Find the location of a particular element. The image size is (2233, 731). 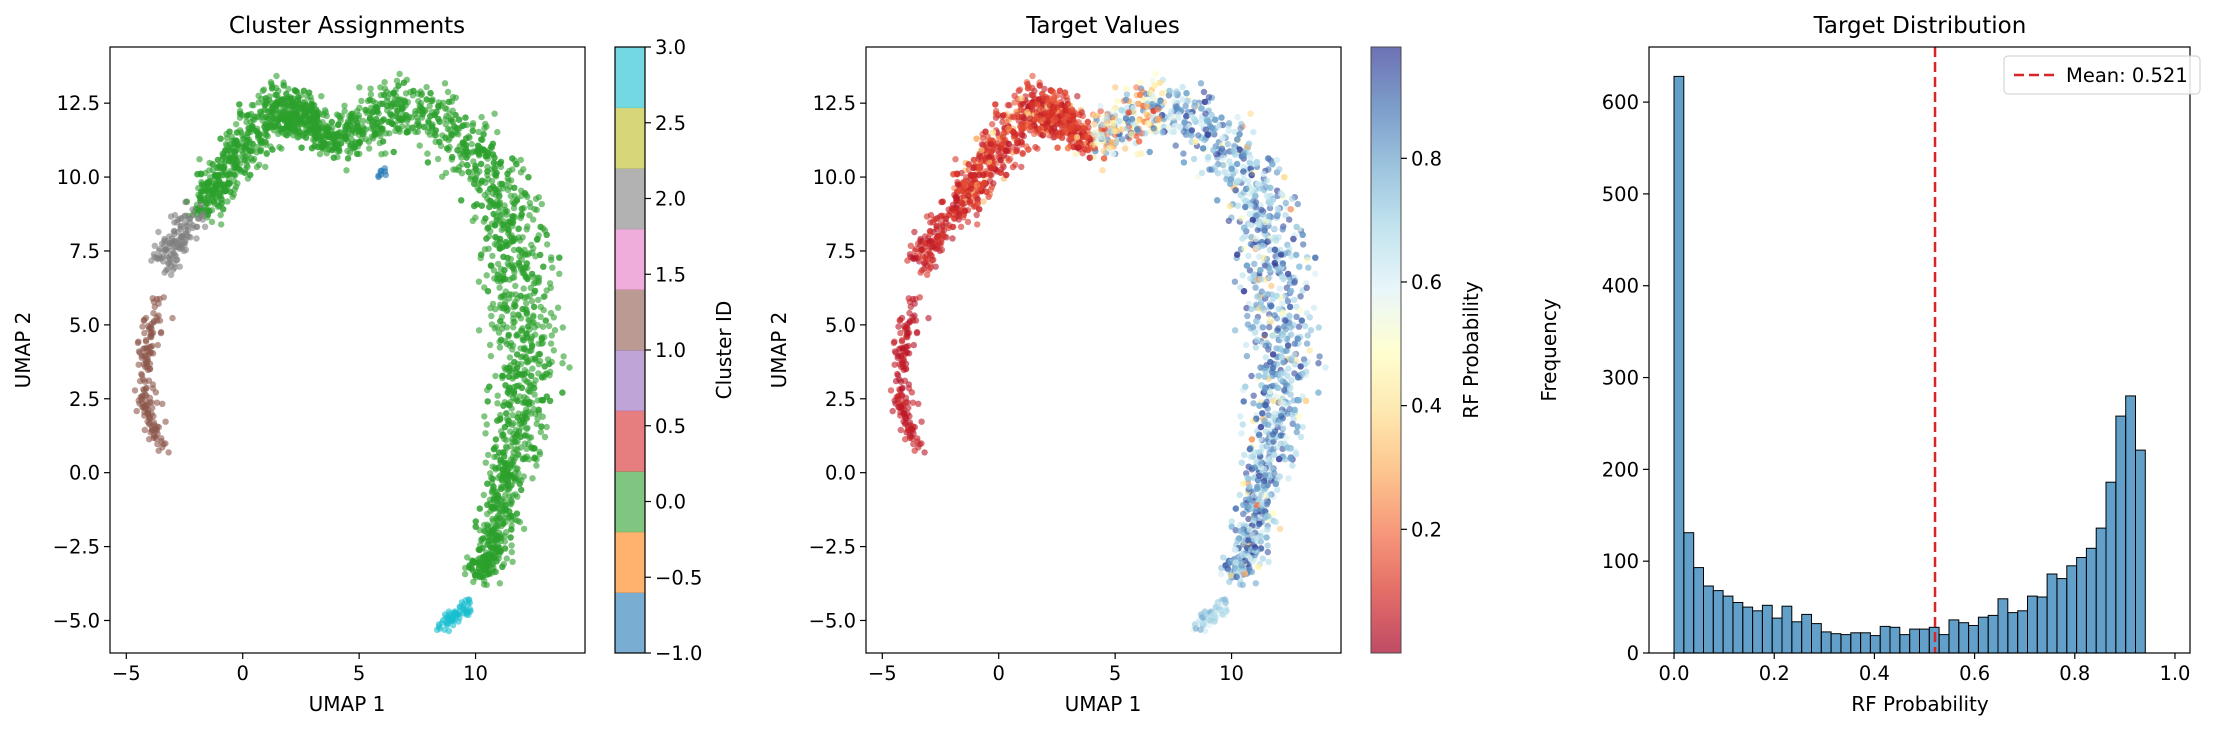

colorbar-tick-label: 1.5 is located at coordinates (670, 274).